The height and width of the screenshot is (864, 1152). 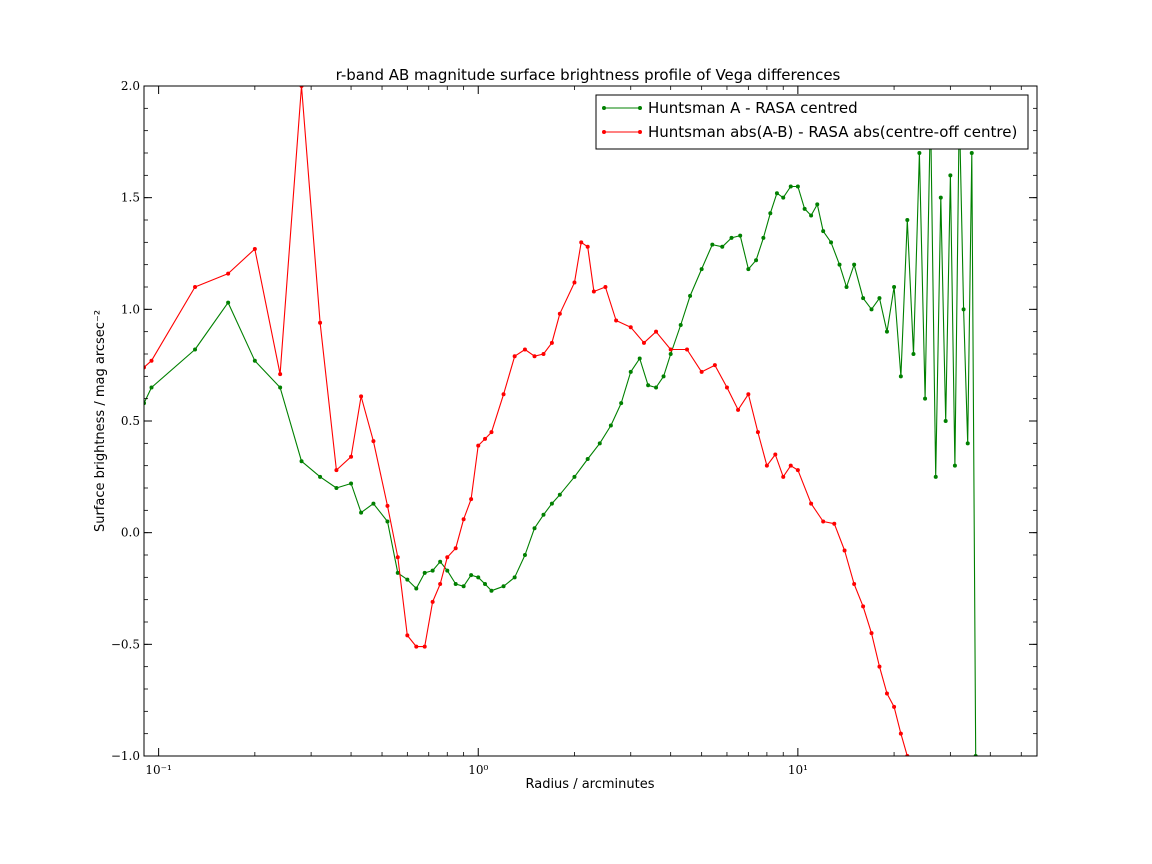 I want to click on y-tick-label: −1.0, so click(x=125, y=756).